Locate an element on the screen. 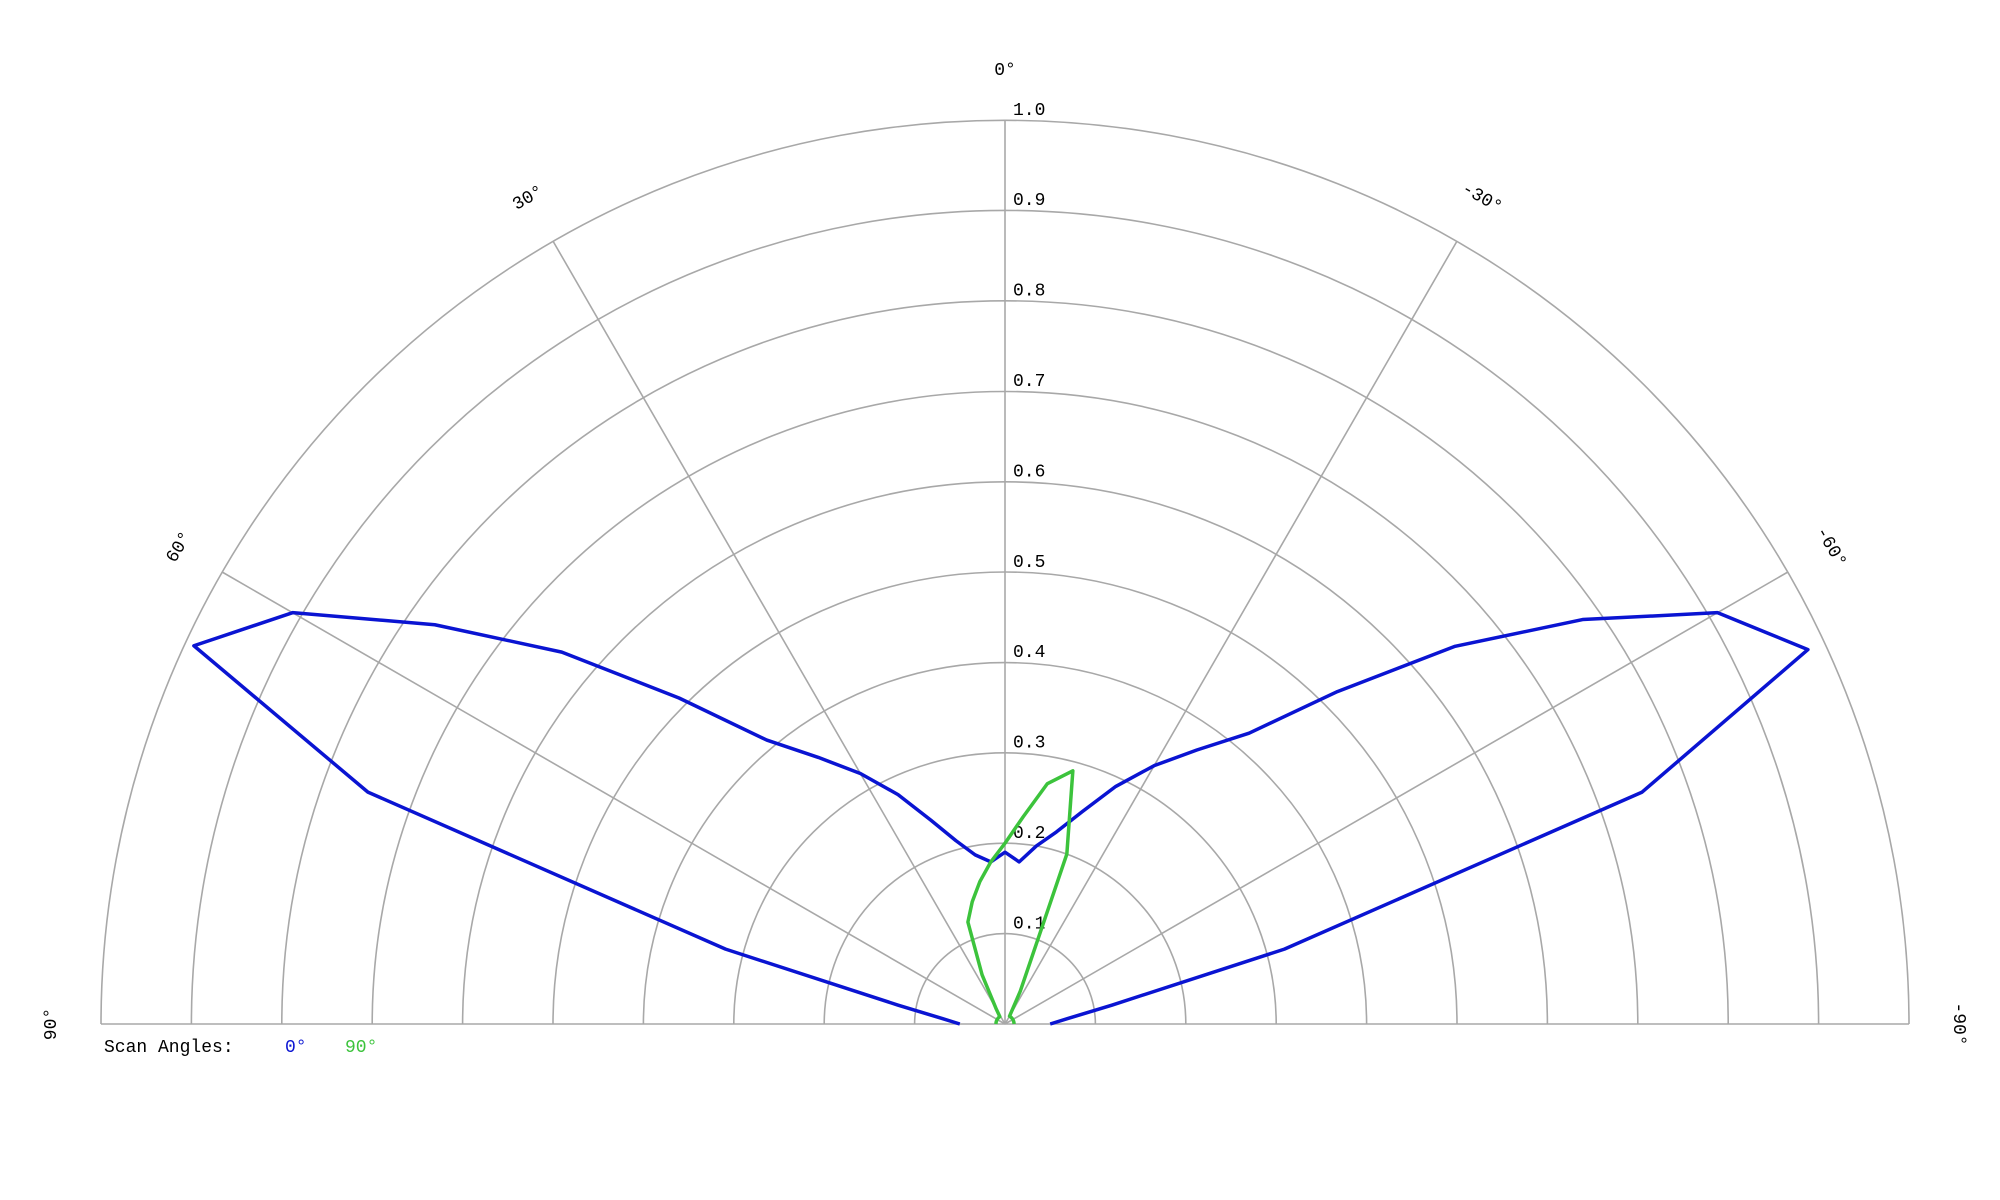 The image size is (2000, 1200). legend-entry: 0° is located at coordinates (296, 1048).